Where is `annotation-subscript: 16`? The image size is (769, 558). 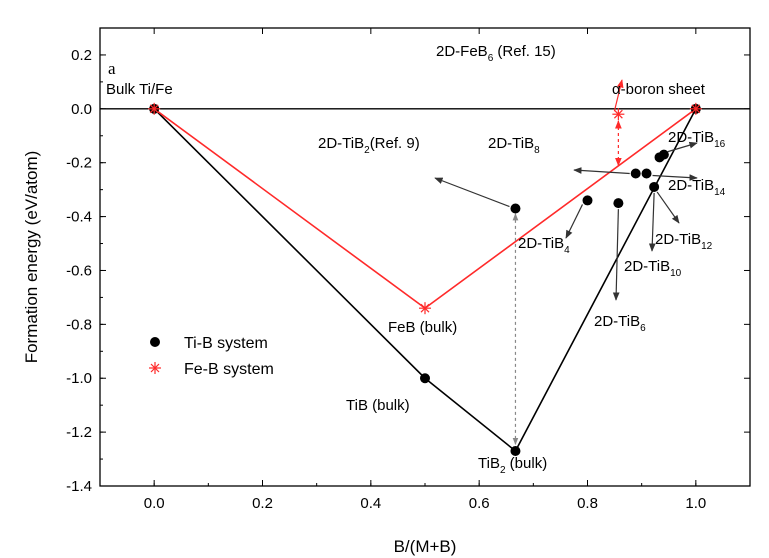
annotation-subscript: 16 is located at coordinates (720, 144).